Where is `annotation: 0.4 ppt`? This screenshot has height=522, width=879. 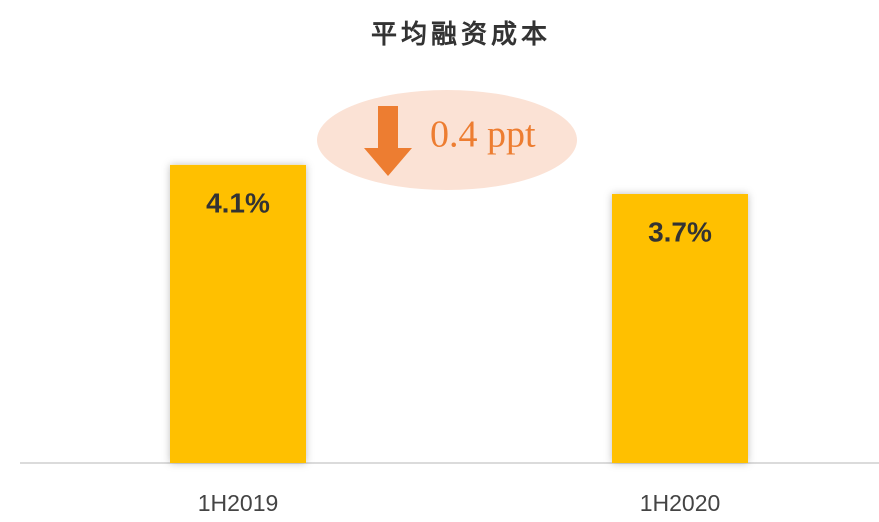
annotation: 0.4 ppt is located at coordinates (483, 135).